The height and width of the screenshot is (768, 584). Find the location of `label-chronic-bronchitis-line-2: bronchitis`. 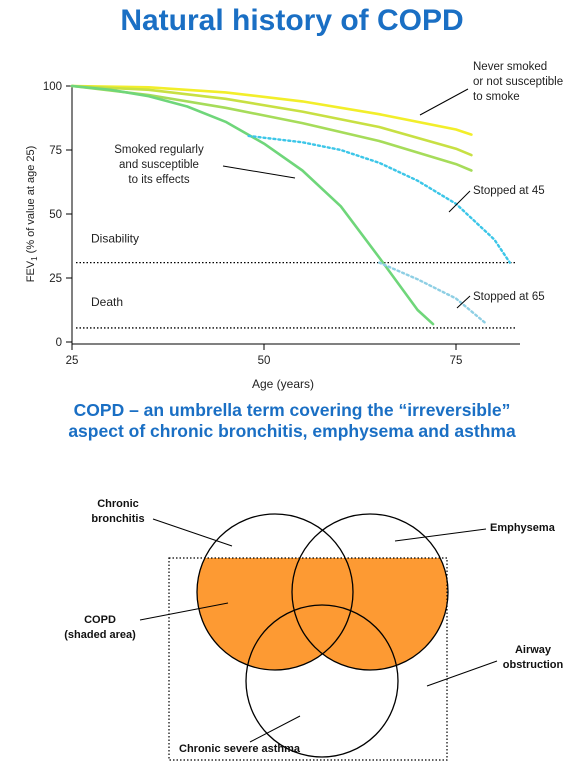

label-chronic-bronchitis-line-2: bronchitis is located at coordinates (117, 519).